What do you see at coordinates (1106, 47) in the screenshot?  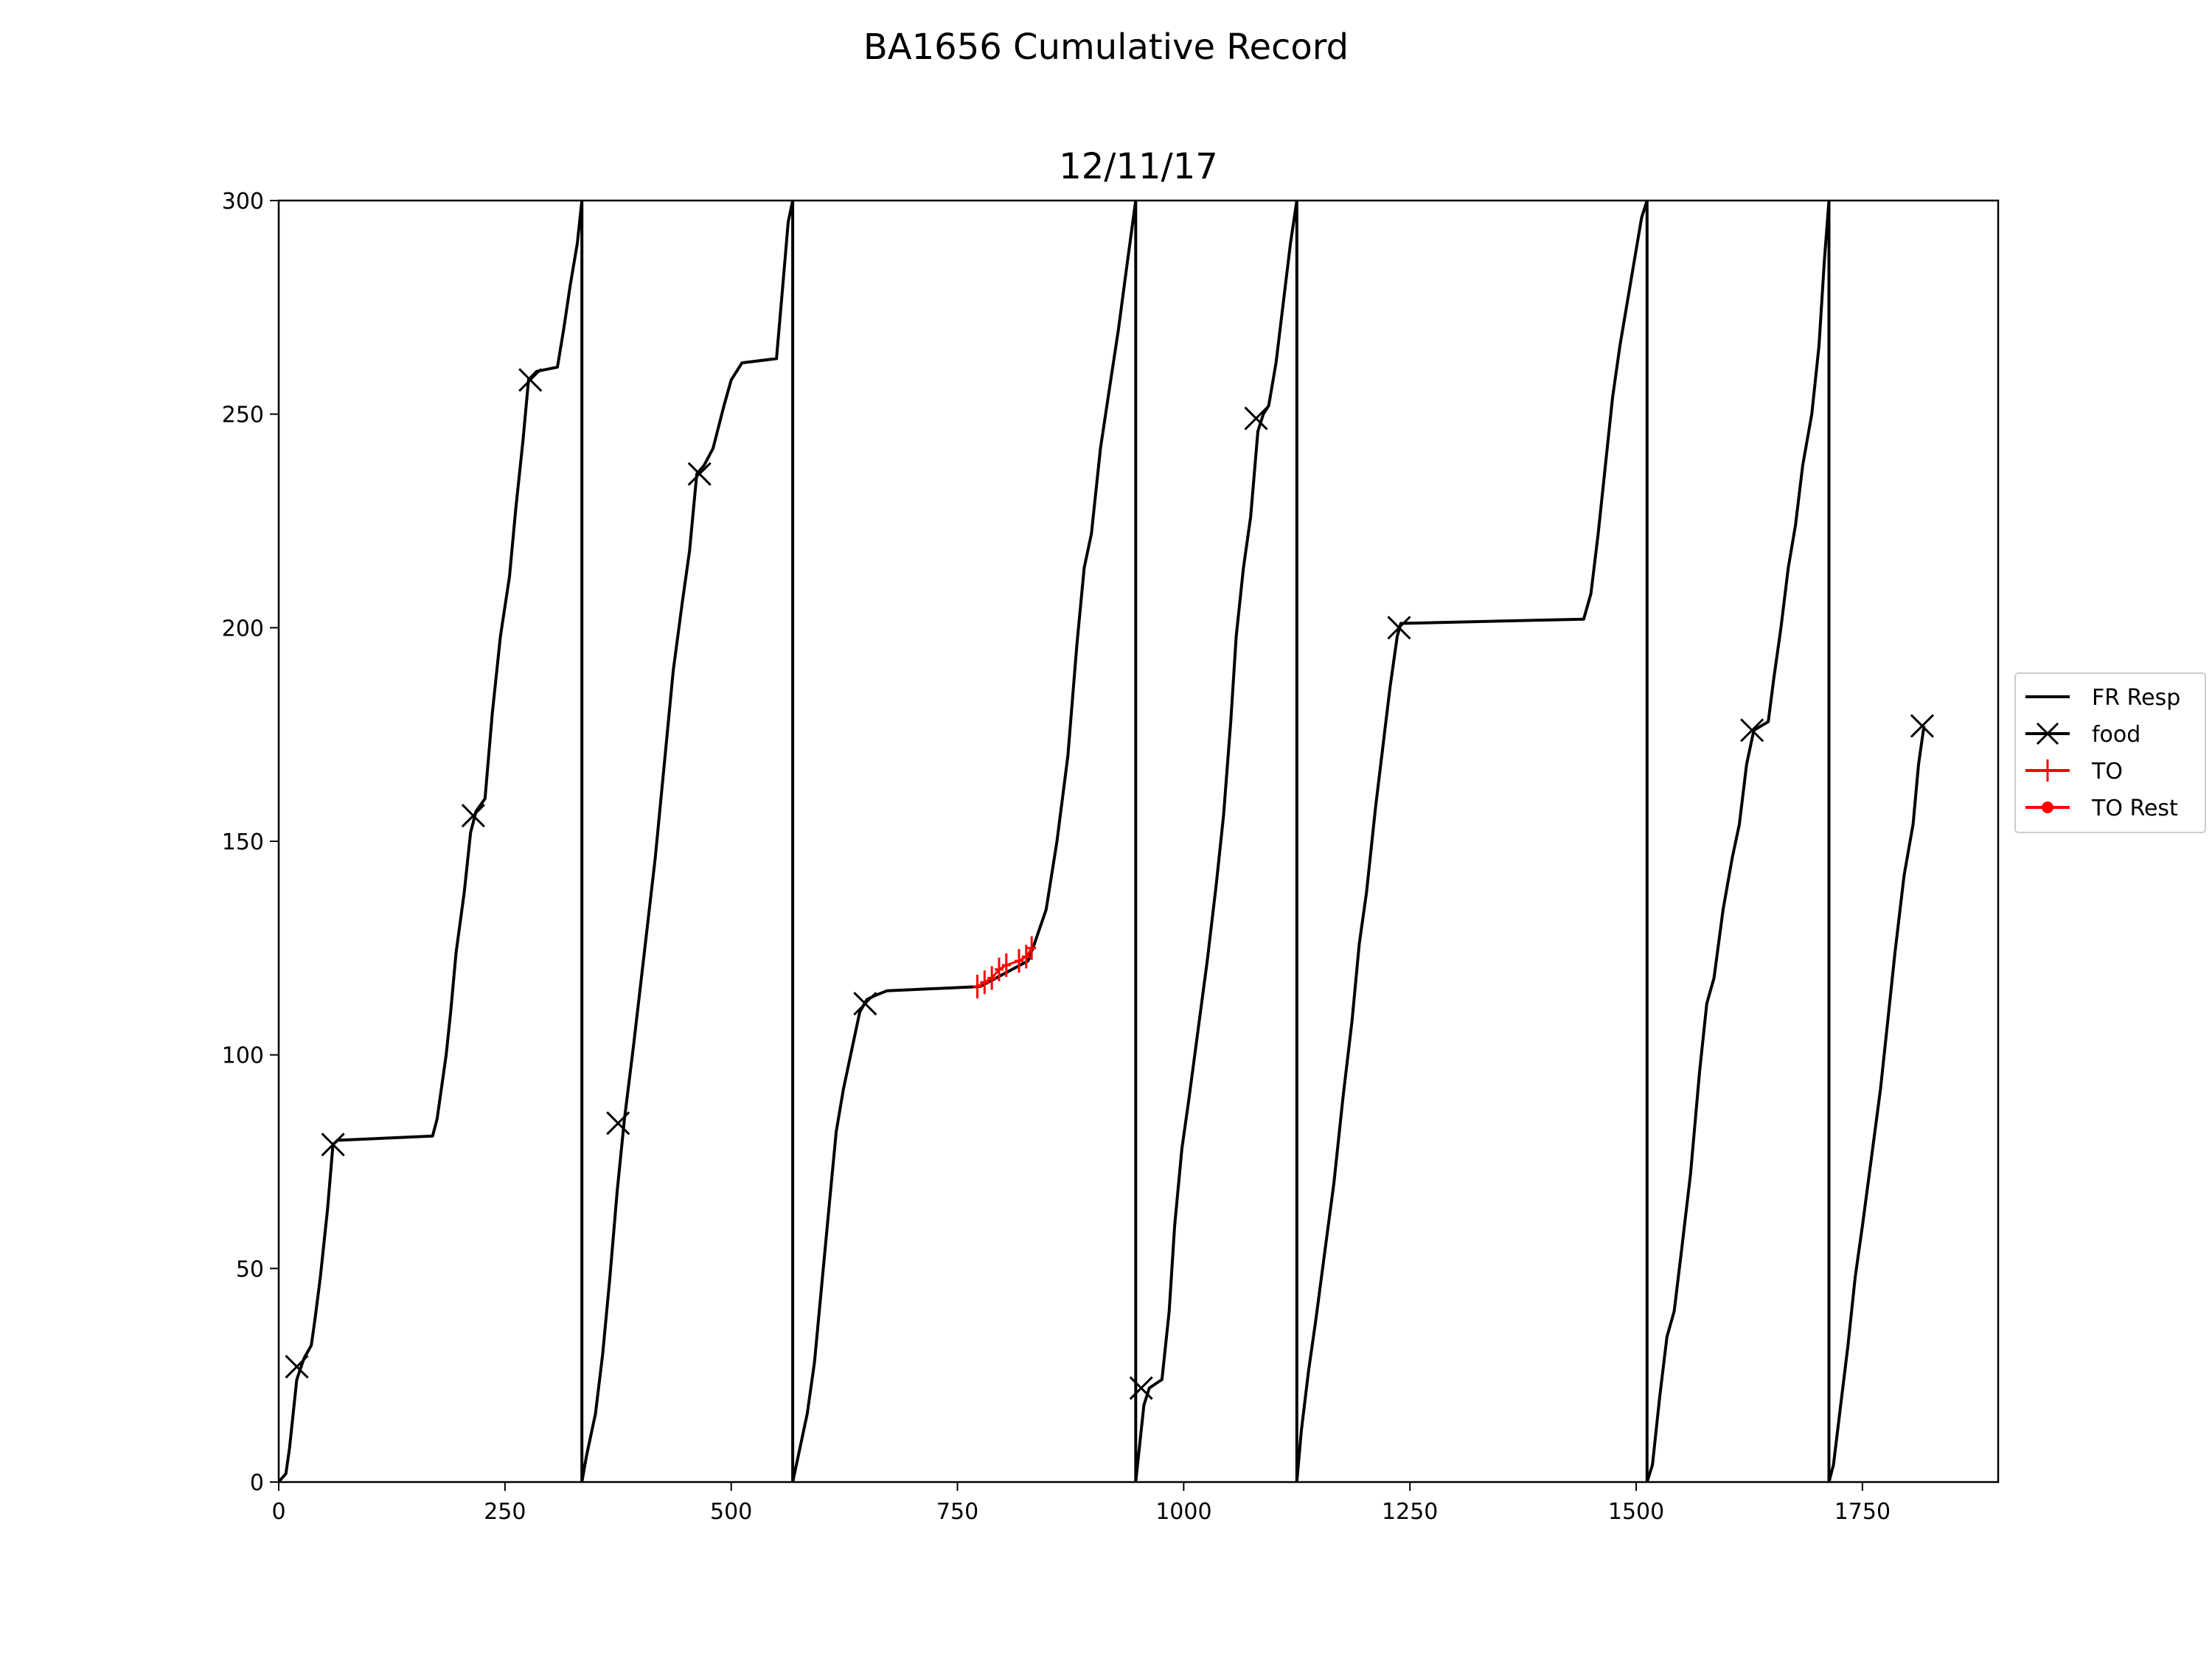 I see `figure-suptitle: BA1656 Cumulative Record` at bounding box center [1106, 47].